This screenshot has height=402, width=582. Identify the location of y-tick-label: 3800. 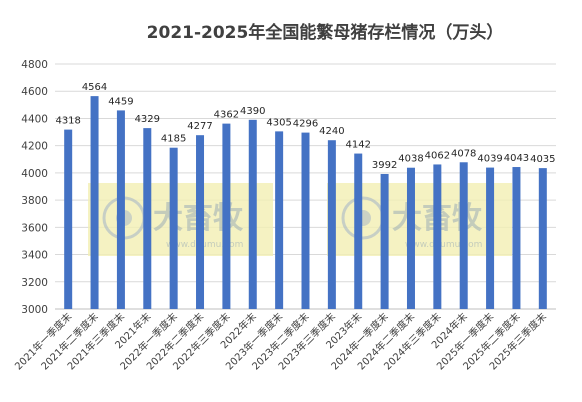
(34, 201).